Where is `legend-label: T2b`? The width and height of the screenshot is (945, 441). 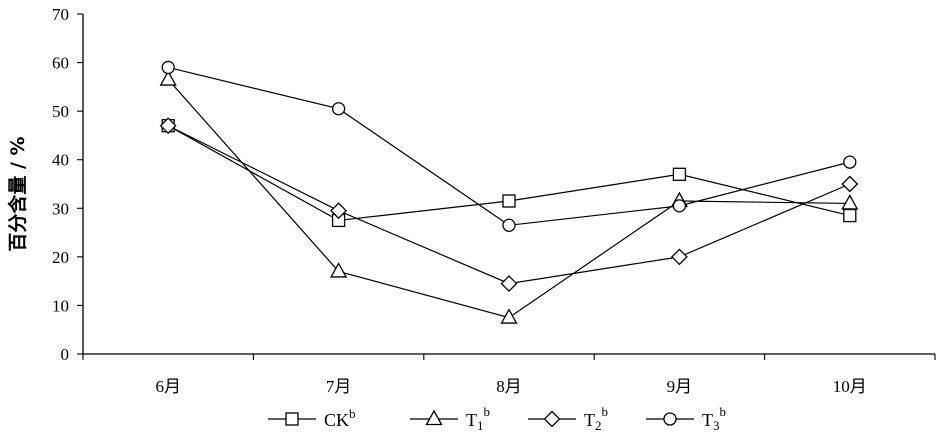
legend-label: T2b is located at coordinates (596, 418).